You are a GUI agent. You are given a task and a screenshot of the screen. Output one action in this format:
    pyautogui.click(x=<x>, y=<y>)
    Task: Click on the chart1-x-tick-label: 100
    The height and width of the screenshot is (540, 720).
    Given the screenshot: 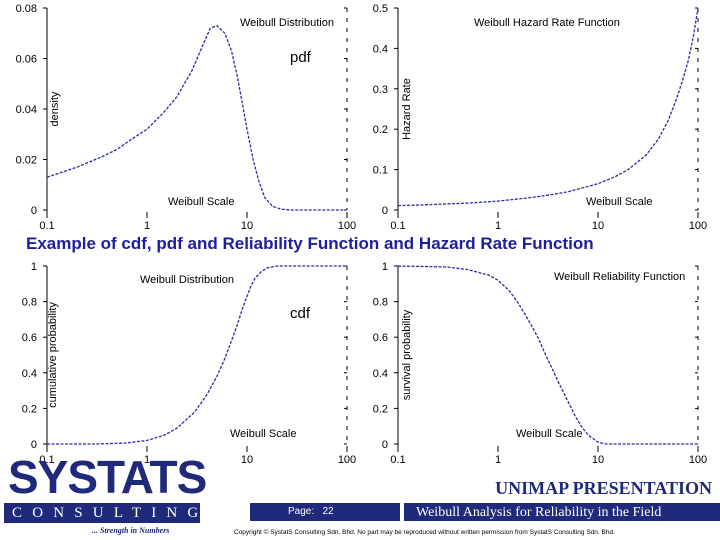 What is the action you would take?
    pyautogui.click(x=347, y=226)
    